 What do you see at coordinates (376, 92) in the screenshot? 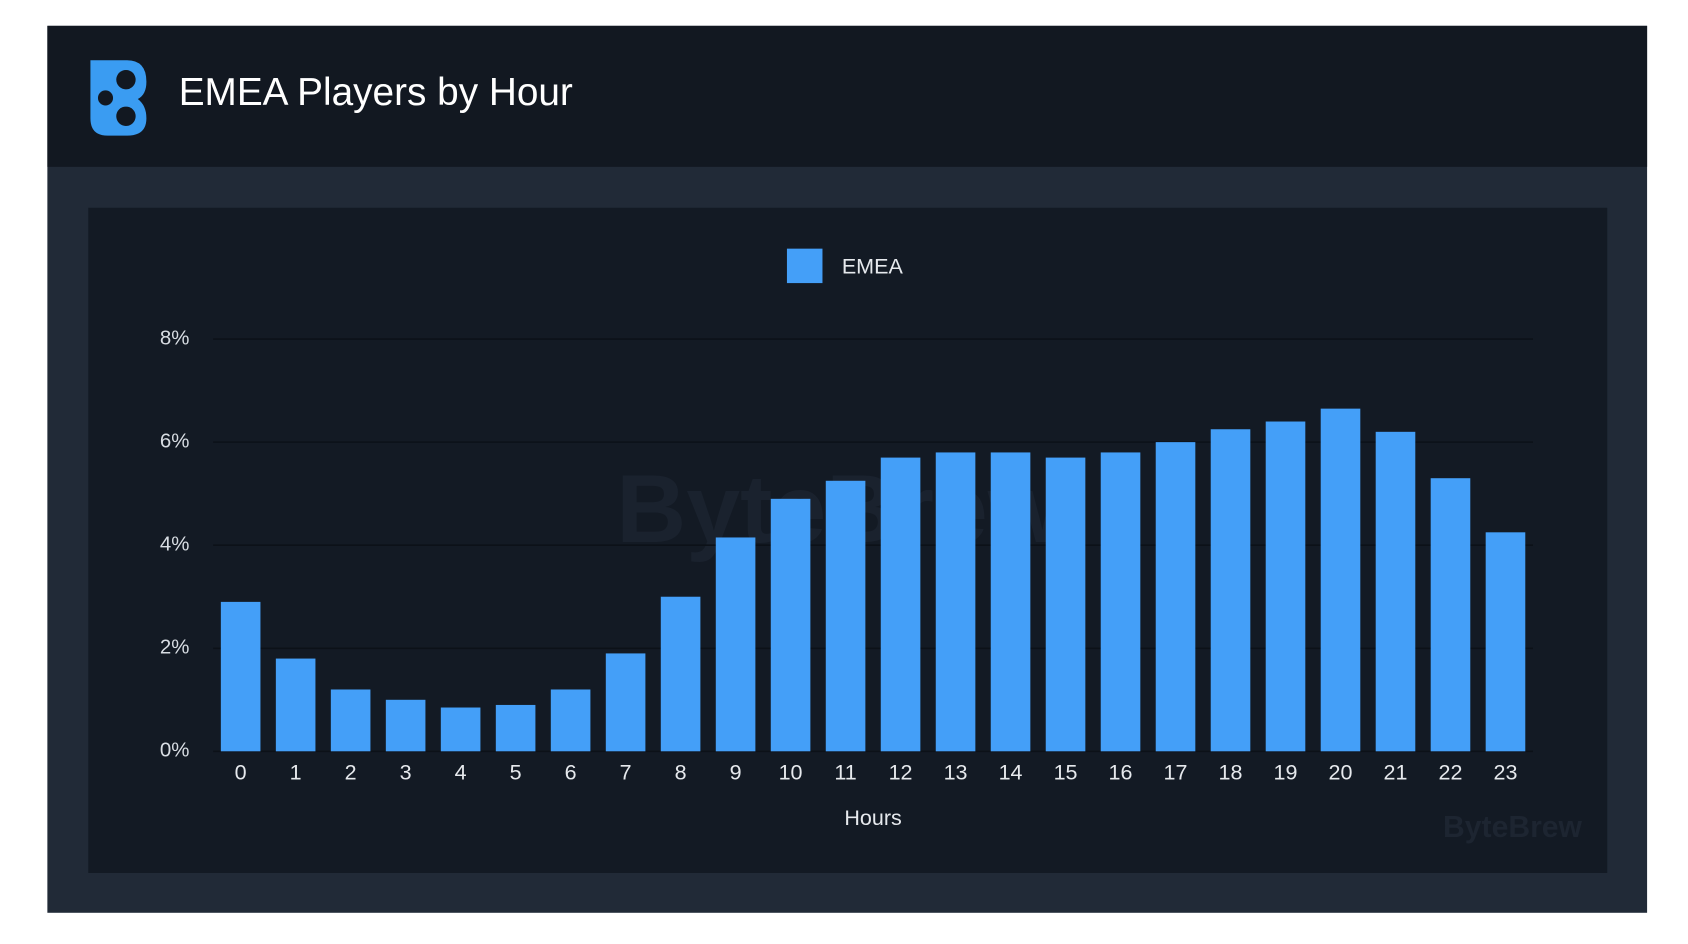
I see `page-title: EMEA Players by Hour` at bounding box center [376, 92].